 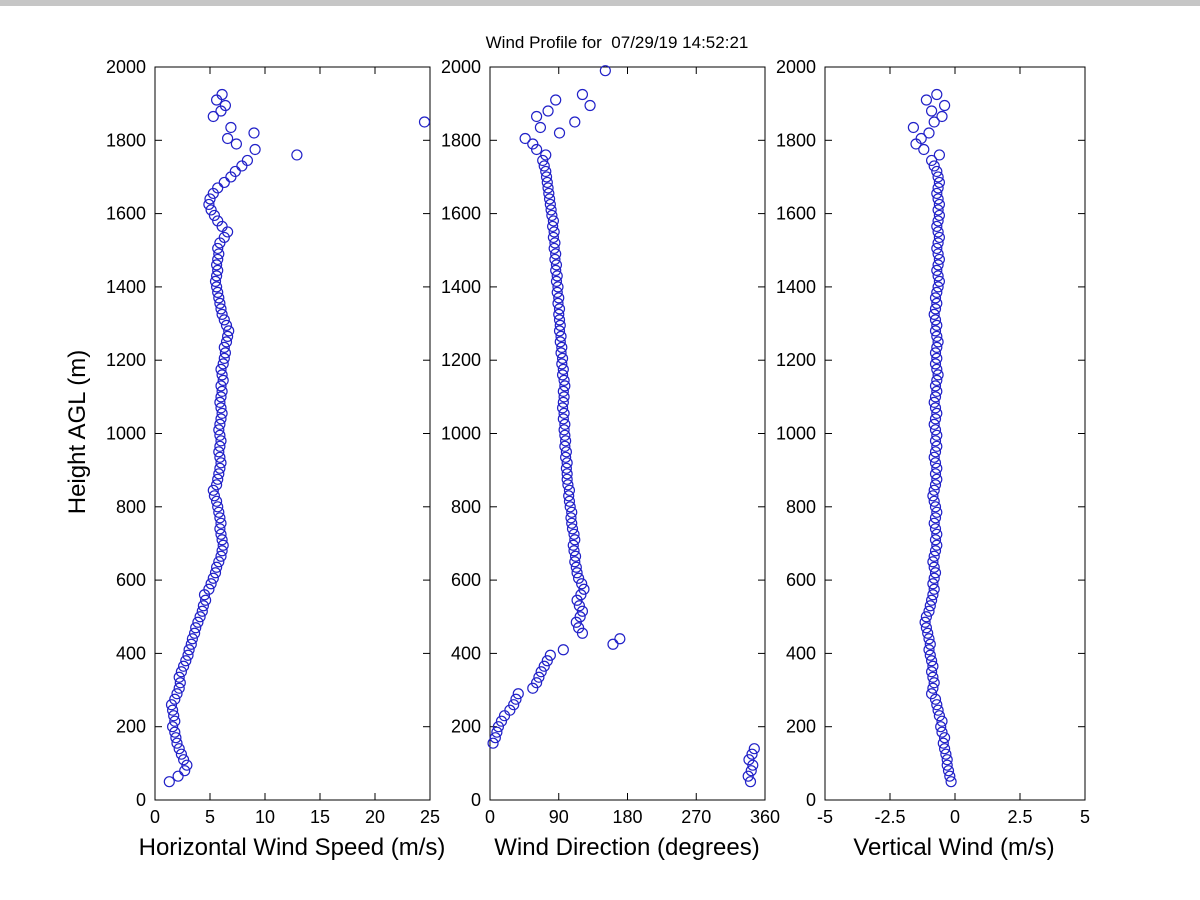 What do you see at coordinates (955, 817) in the screenshot?
I see `x-tick-label: 0` at bounding box center [955, 817].